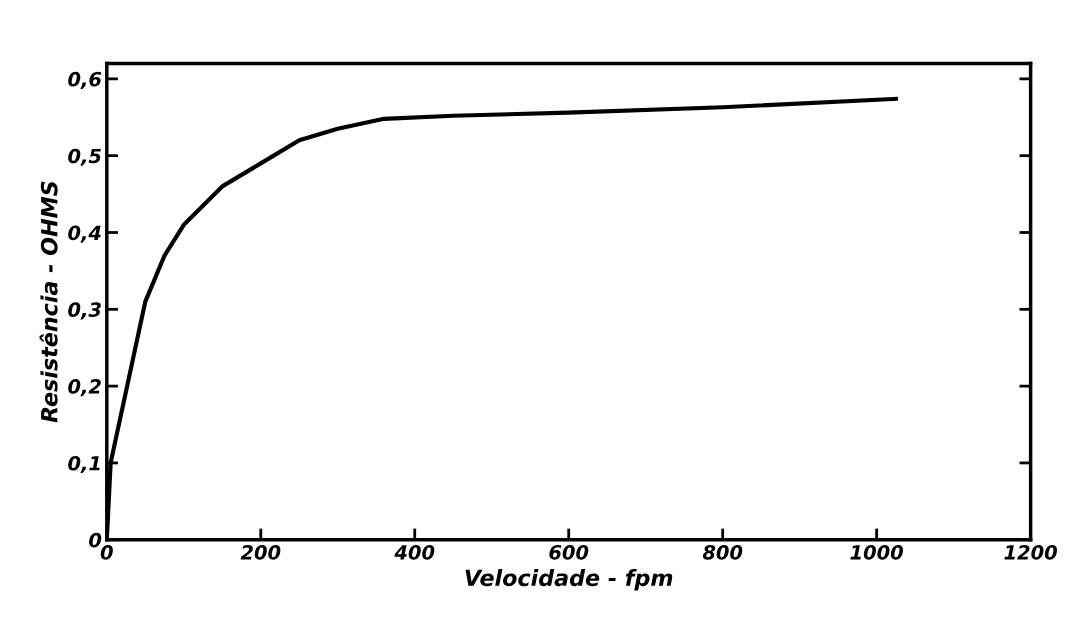 Image resolution: width=1068 pixels, height=635 pixels. I want to click on x-tick-label: 1000, so click(877, 552).